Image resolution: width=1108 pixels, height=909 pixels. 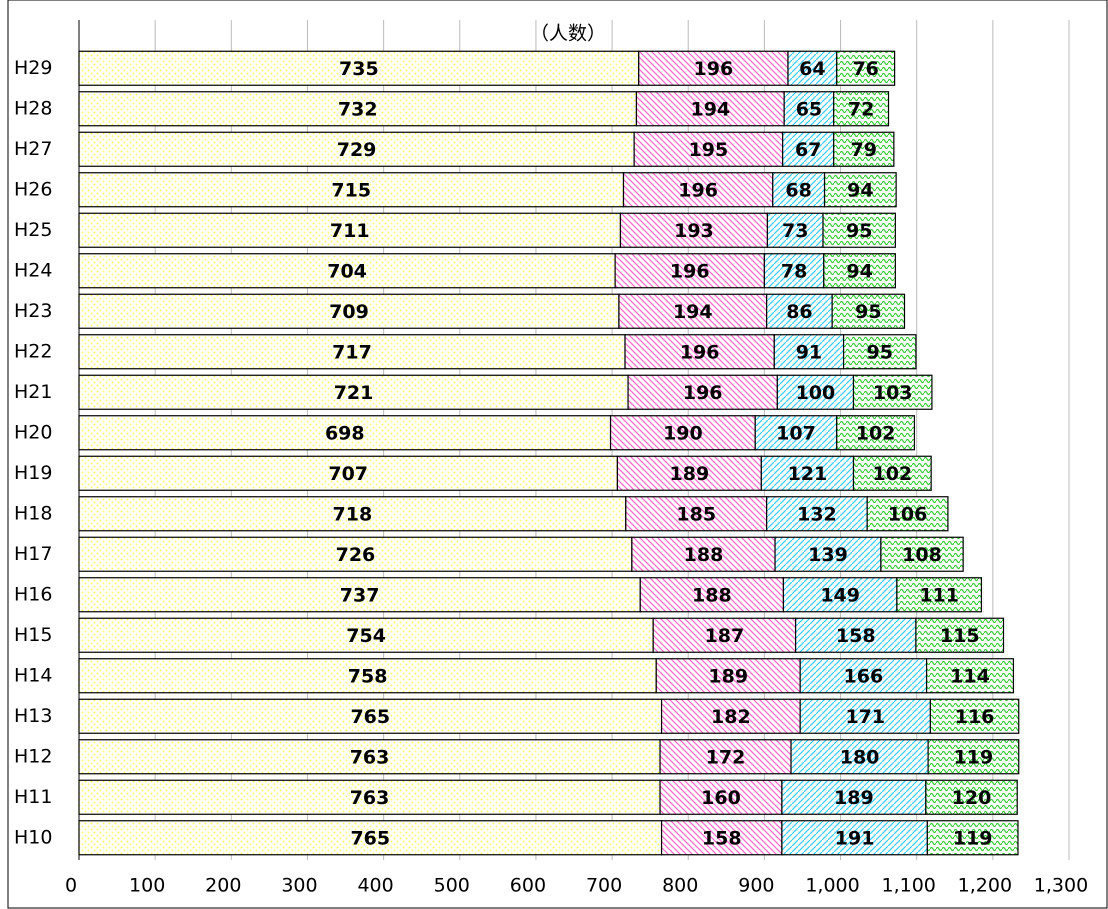 I want to click on y-tick-label: H14, so click(x=33, y=675).